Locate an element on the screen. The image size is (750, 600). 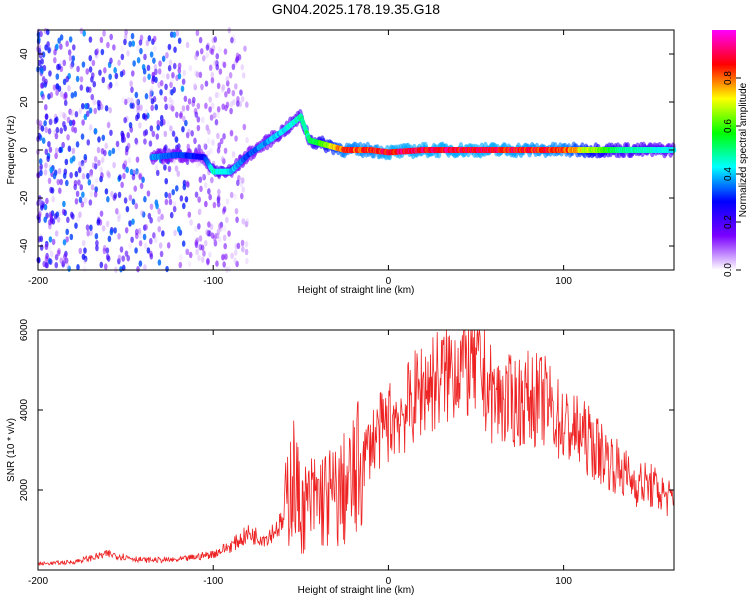
x-tick-label: 100 is located at coordinates (563, 281).